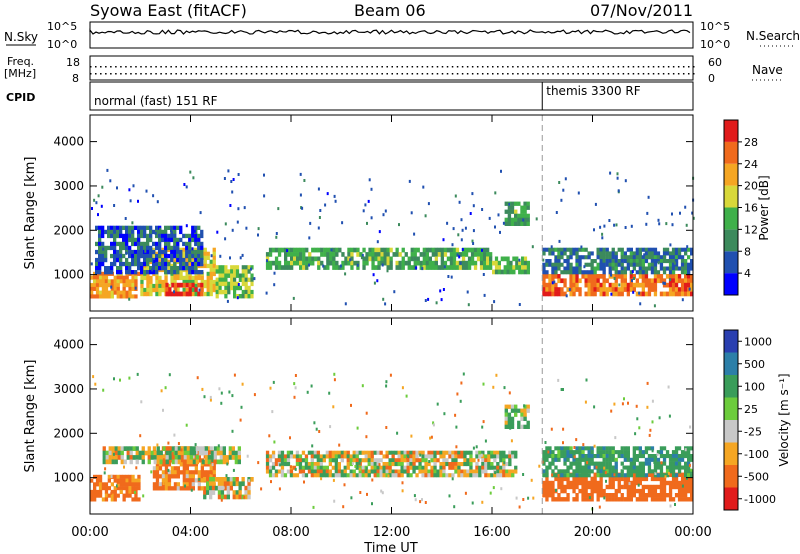 Image resolution: width=800 pixels, height=554 pixels. I want to click on x-tick-label: 12:00, so click(391, 532).